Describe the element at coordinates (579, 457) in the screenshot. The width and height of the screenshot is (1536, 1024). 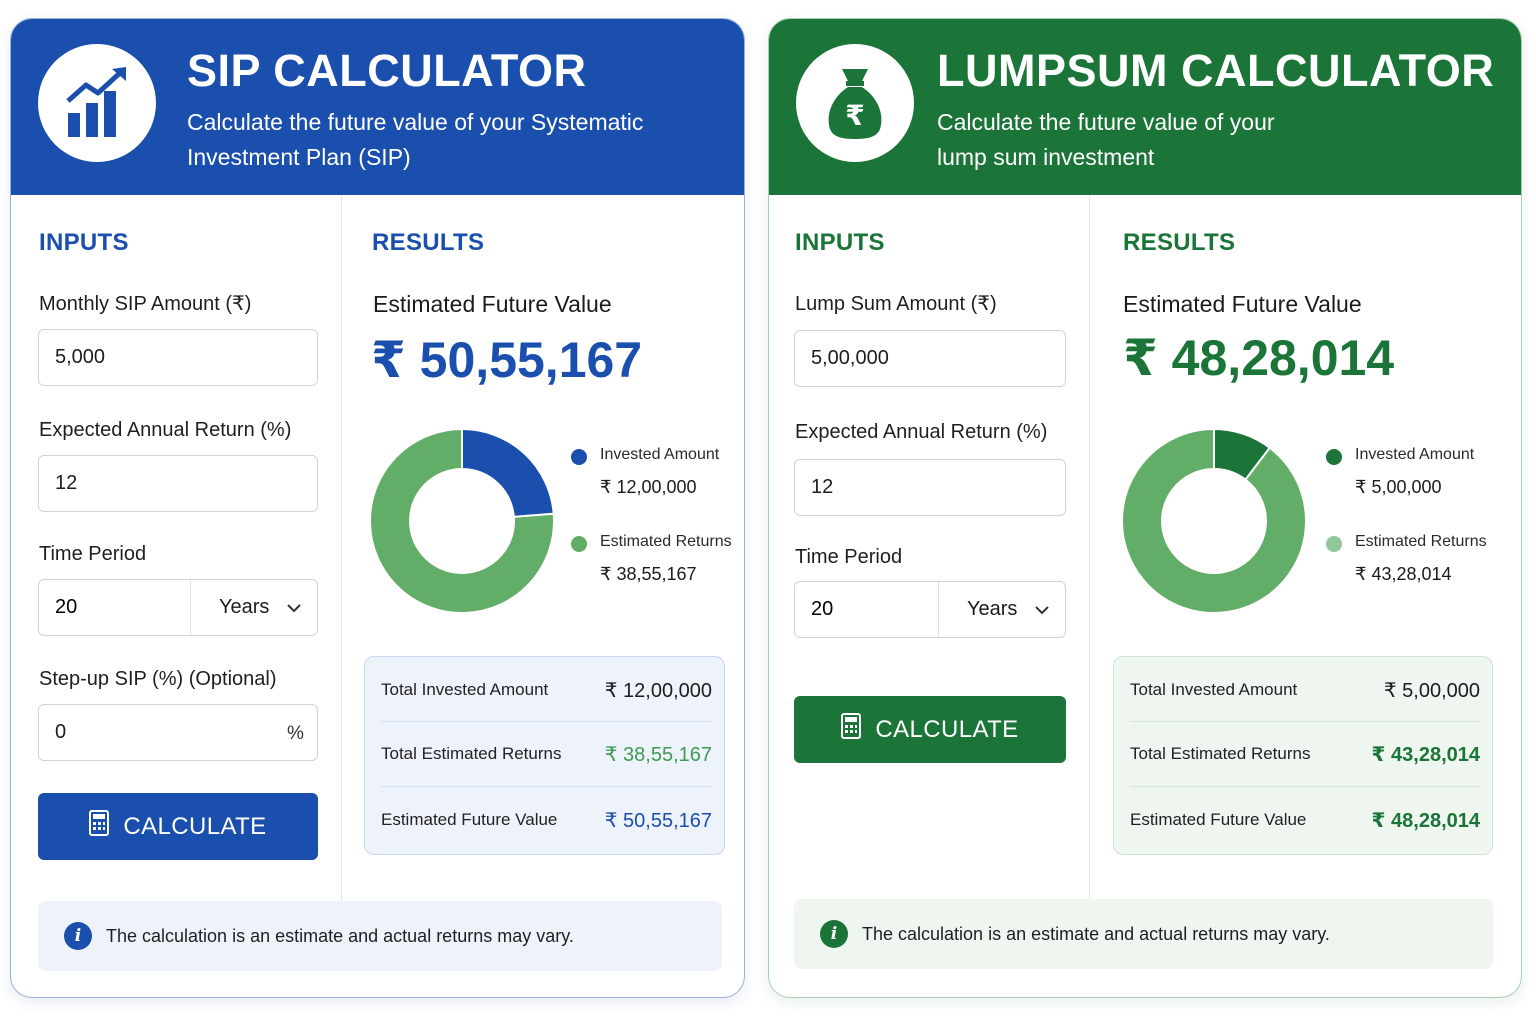
I see `sip-legend-invested-dot` at that location.